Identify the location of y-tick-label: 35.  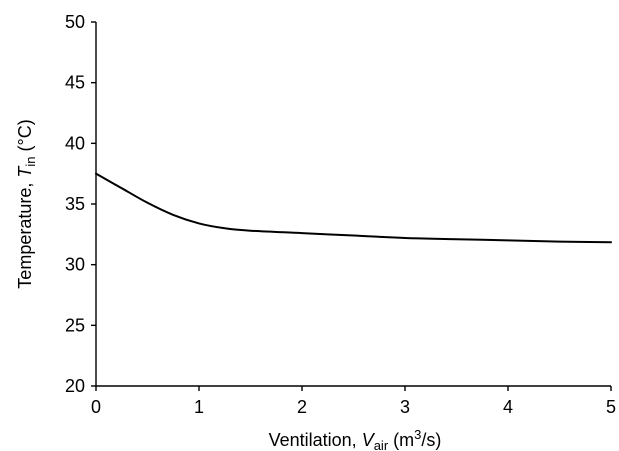
(75, 204).